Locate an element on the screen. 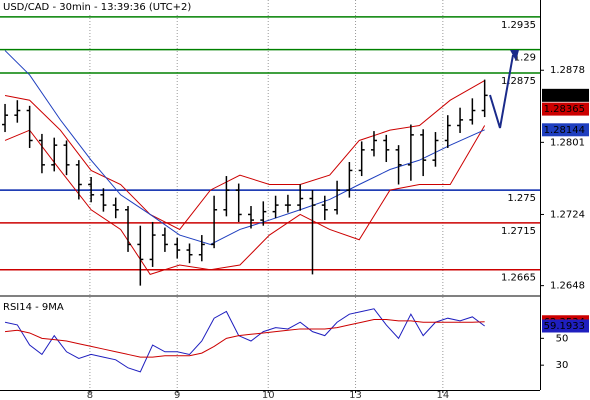 The height and width of the screenshot is (400, 590). price-box-label: 59.1933 is located at coordinates (564, 326).